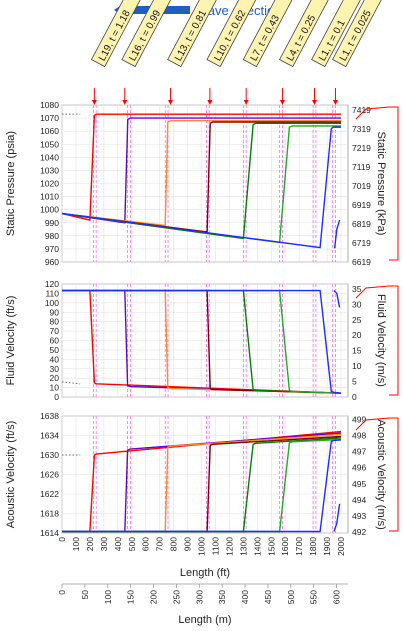  I want to click on ytick-left-0-8: 1040, so click(49, 157).